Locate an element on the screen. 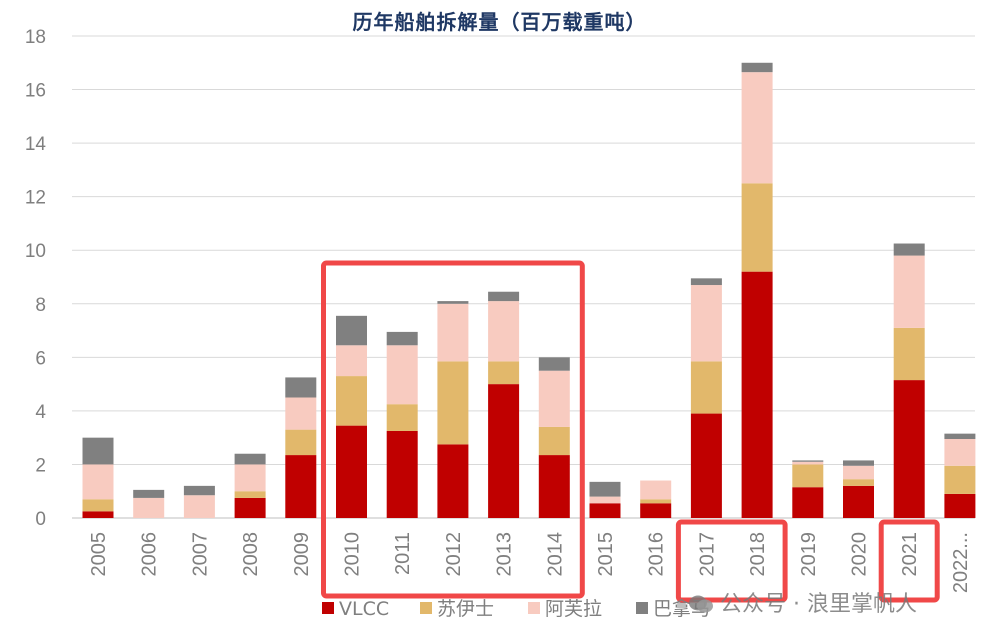  legend-label: 苏伊士 is located at coordinates (465, 609).